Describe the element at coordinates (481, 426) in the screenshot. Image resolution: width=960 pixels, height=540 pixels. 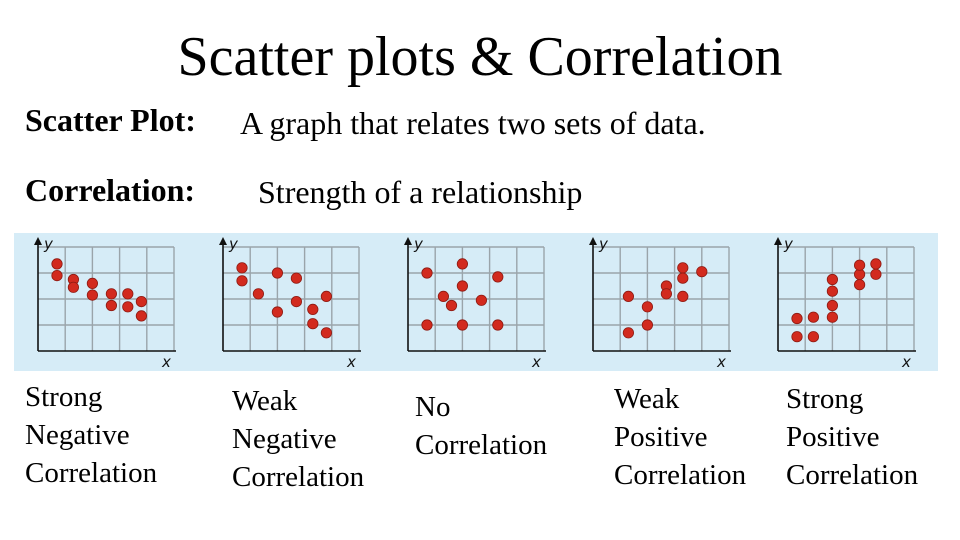
I see `caption-no-correlation: No Correlation` at that location.